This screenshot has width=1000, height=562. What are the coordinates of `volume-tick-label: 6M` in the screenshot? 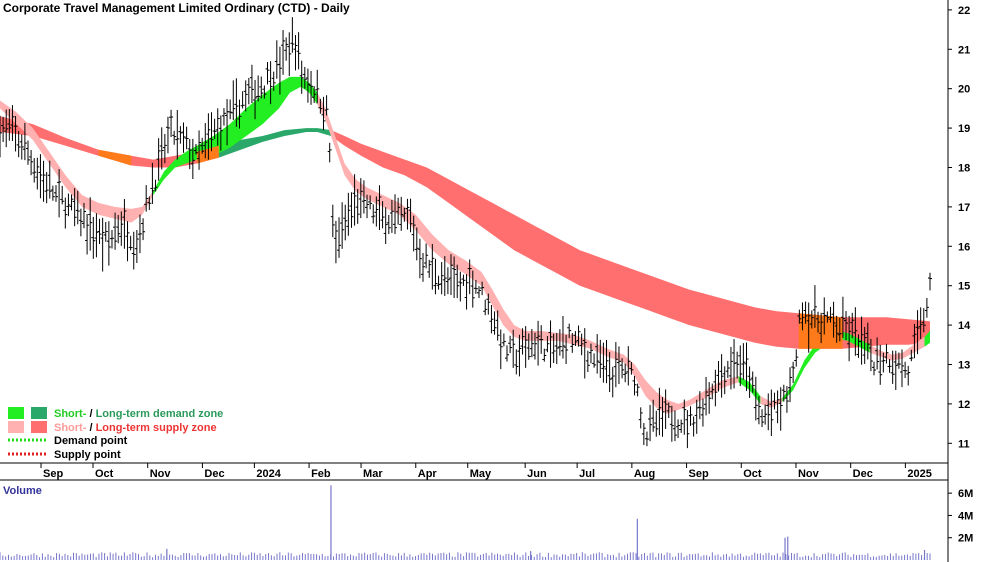 It's located at (965, 494).